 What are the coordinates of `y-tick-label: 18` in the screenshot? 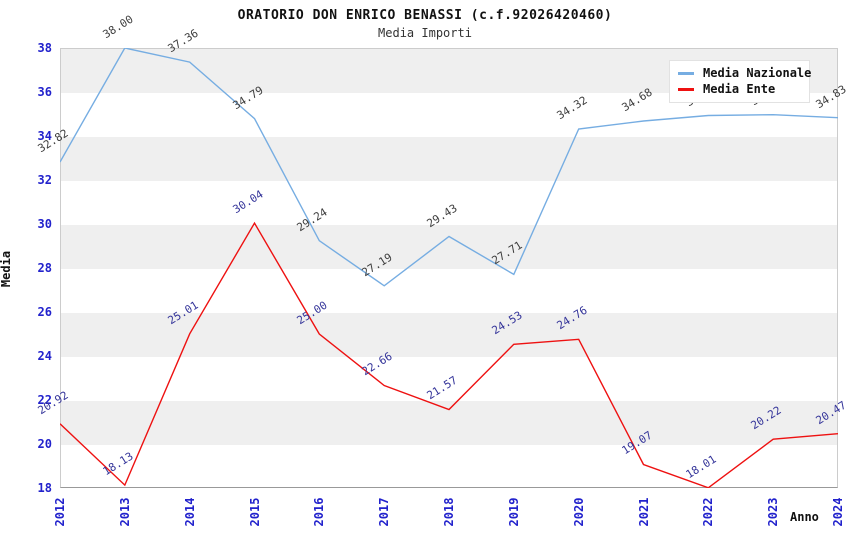 It's located at (44, 488).